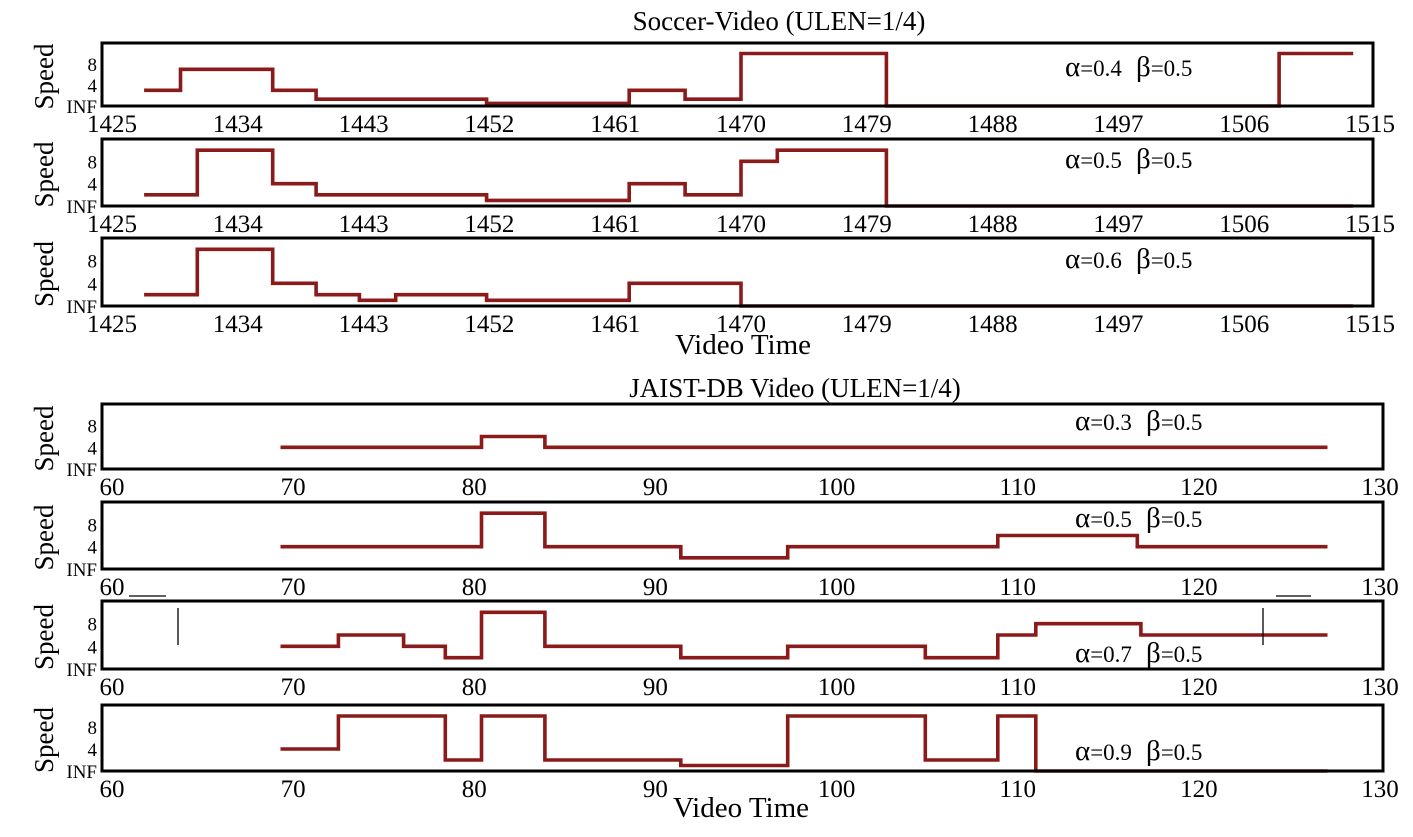  I want to click on parameter-annotation: α=0.6 β=0.5, so click(1128, 259).